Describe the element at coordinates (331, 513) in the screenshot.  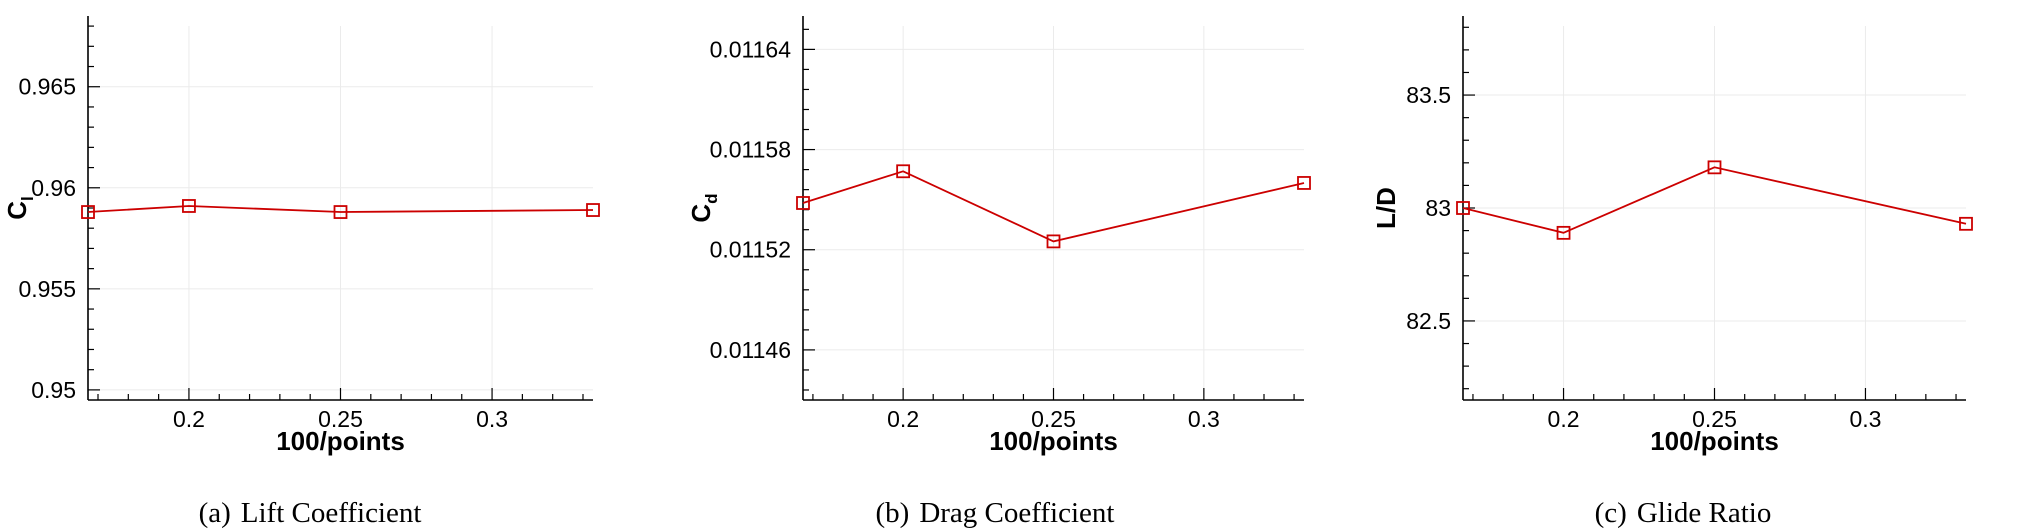
I see `caption-text: Lift Coefficient` at that location.